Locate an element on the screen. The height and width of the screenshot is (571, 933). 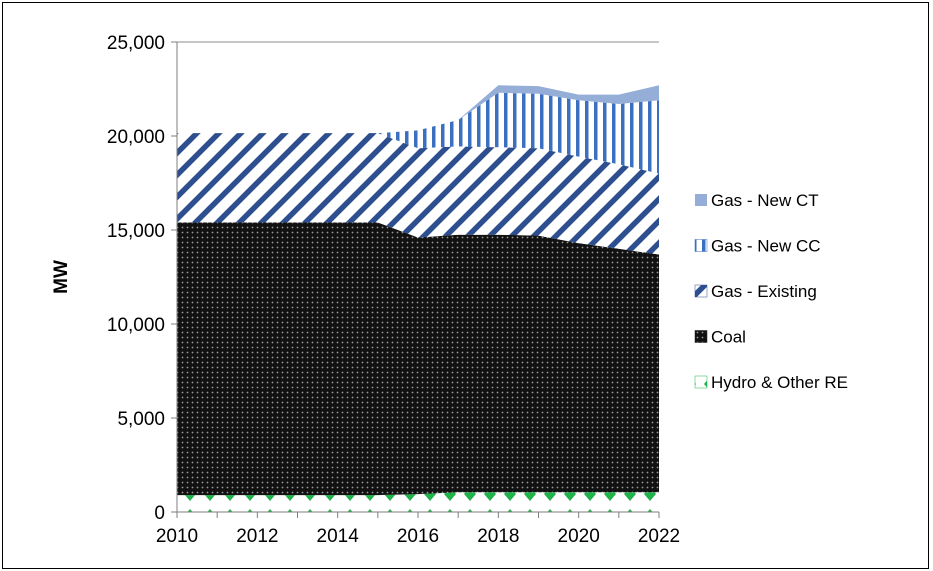
y-tick-label: 0 is located at coordinates (159, 513).